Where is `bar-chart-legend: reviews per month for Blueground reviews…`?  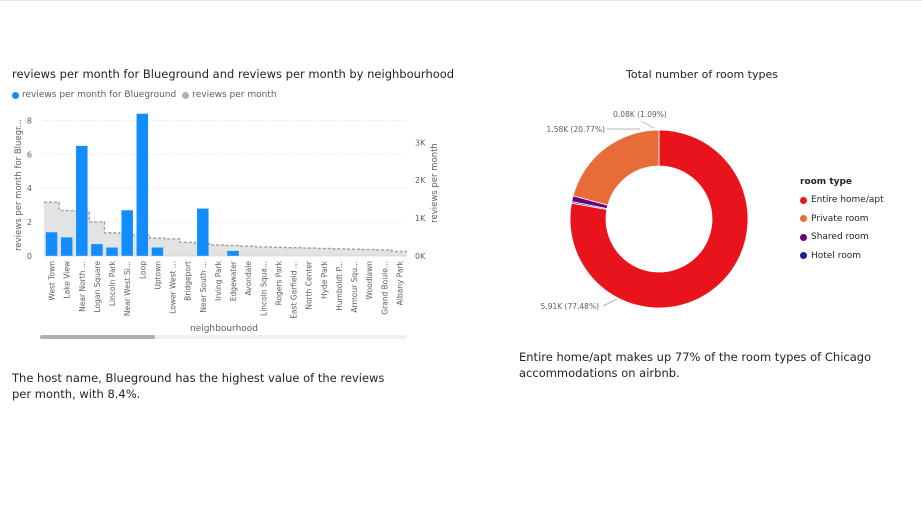
bar-chart-legend: reviews per month for Blueground reviews… is located at coordinates (144, 95).